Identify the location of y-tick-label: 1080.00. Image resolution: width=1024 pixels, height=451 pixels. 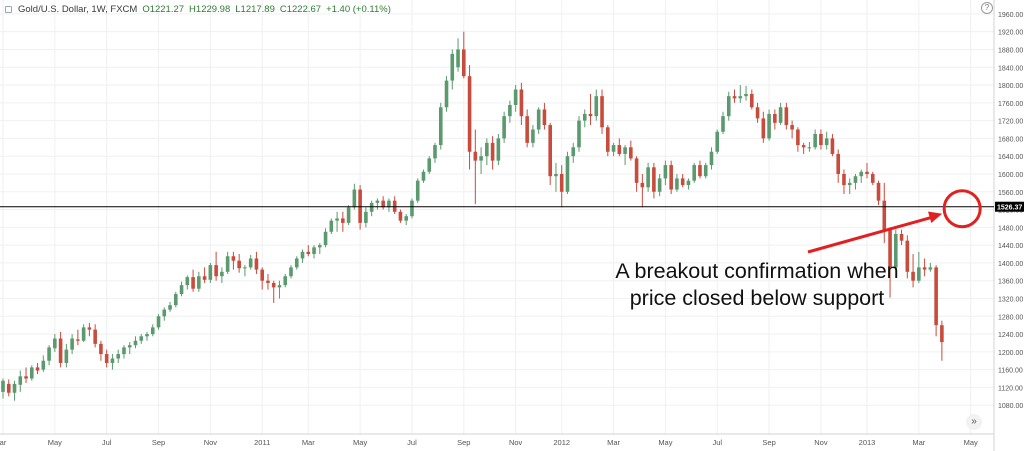
(1010, 406).